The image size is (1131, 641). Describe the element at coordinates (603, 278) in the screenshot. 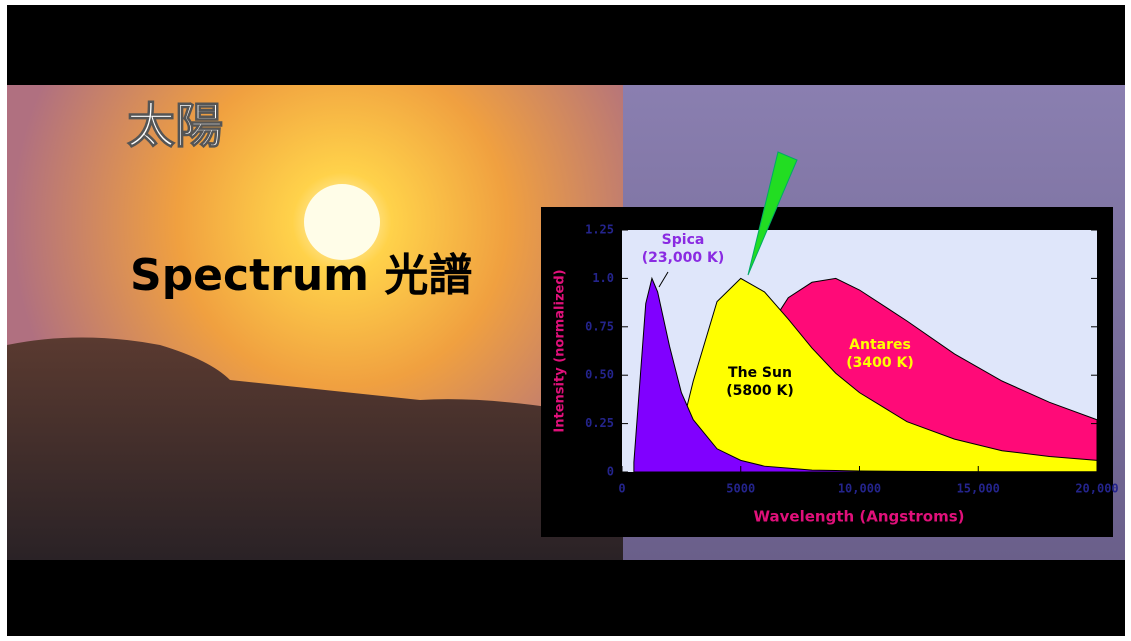

I see `y-tick-label: 1.0` at that location.